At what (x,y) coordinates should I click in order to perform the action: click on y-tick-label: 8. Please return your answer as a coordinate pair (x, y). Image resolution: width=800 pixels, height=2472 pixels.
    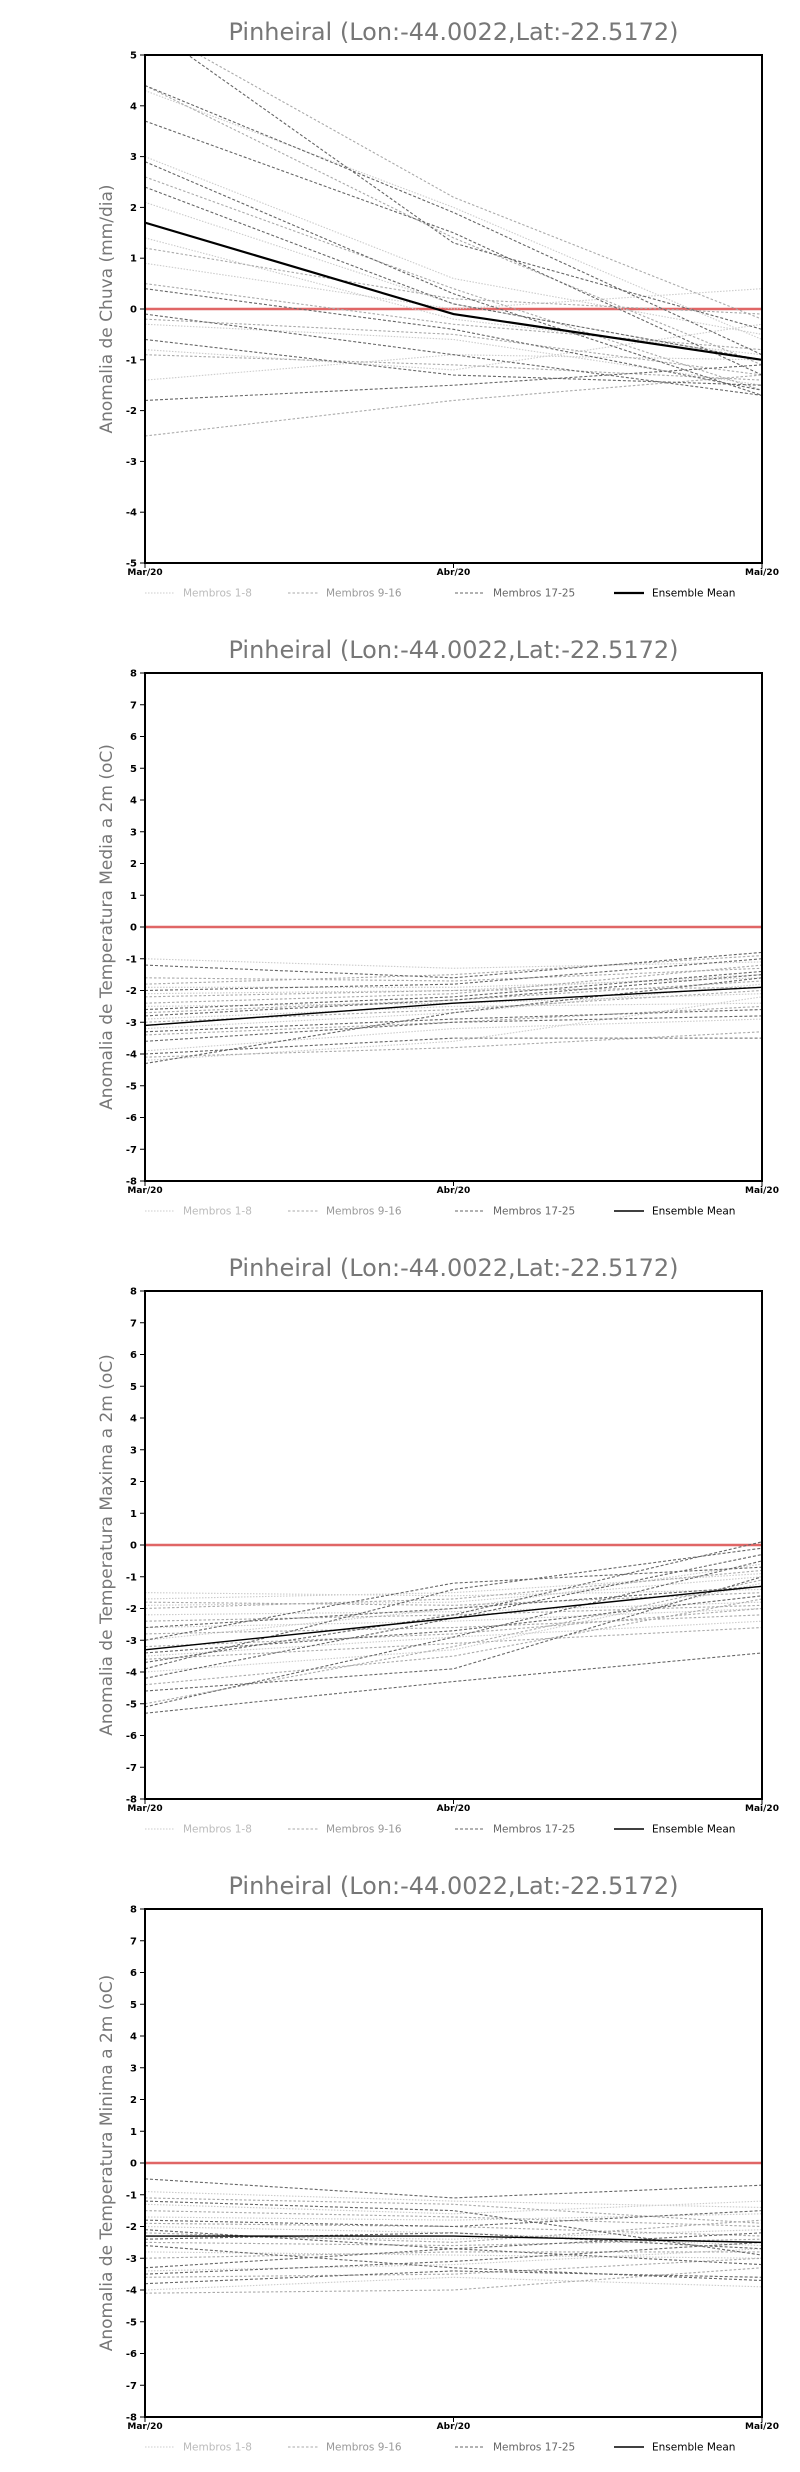
    Looking at the image, I should click on (133, 1292).